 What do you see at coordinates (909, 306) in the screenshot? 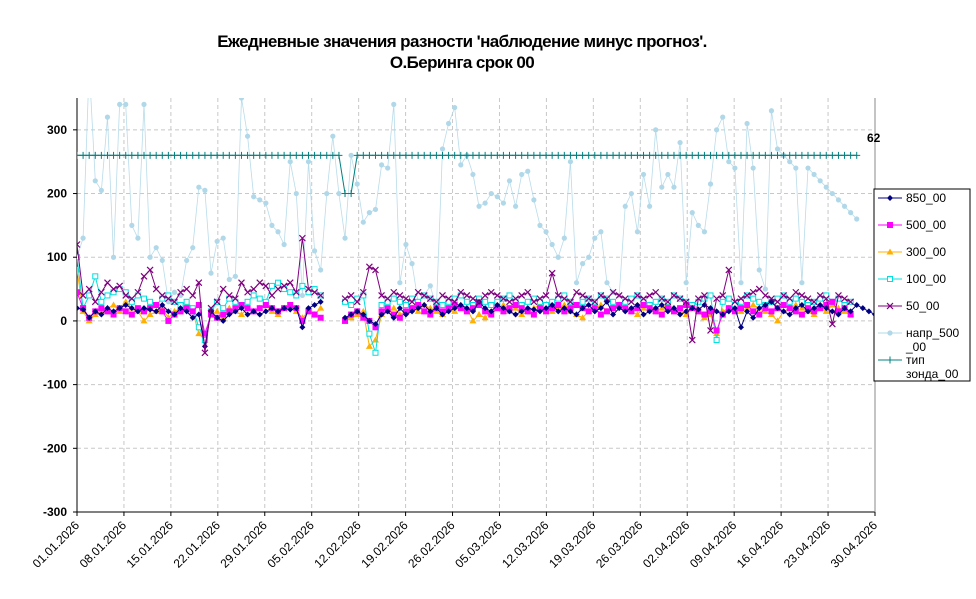
I see `legend-entry: 50_00` at bounding box center [909, 306].